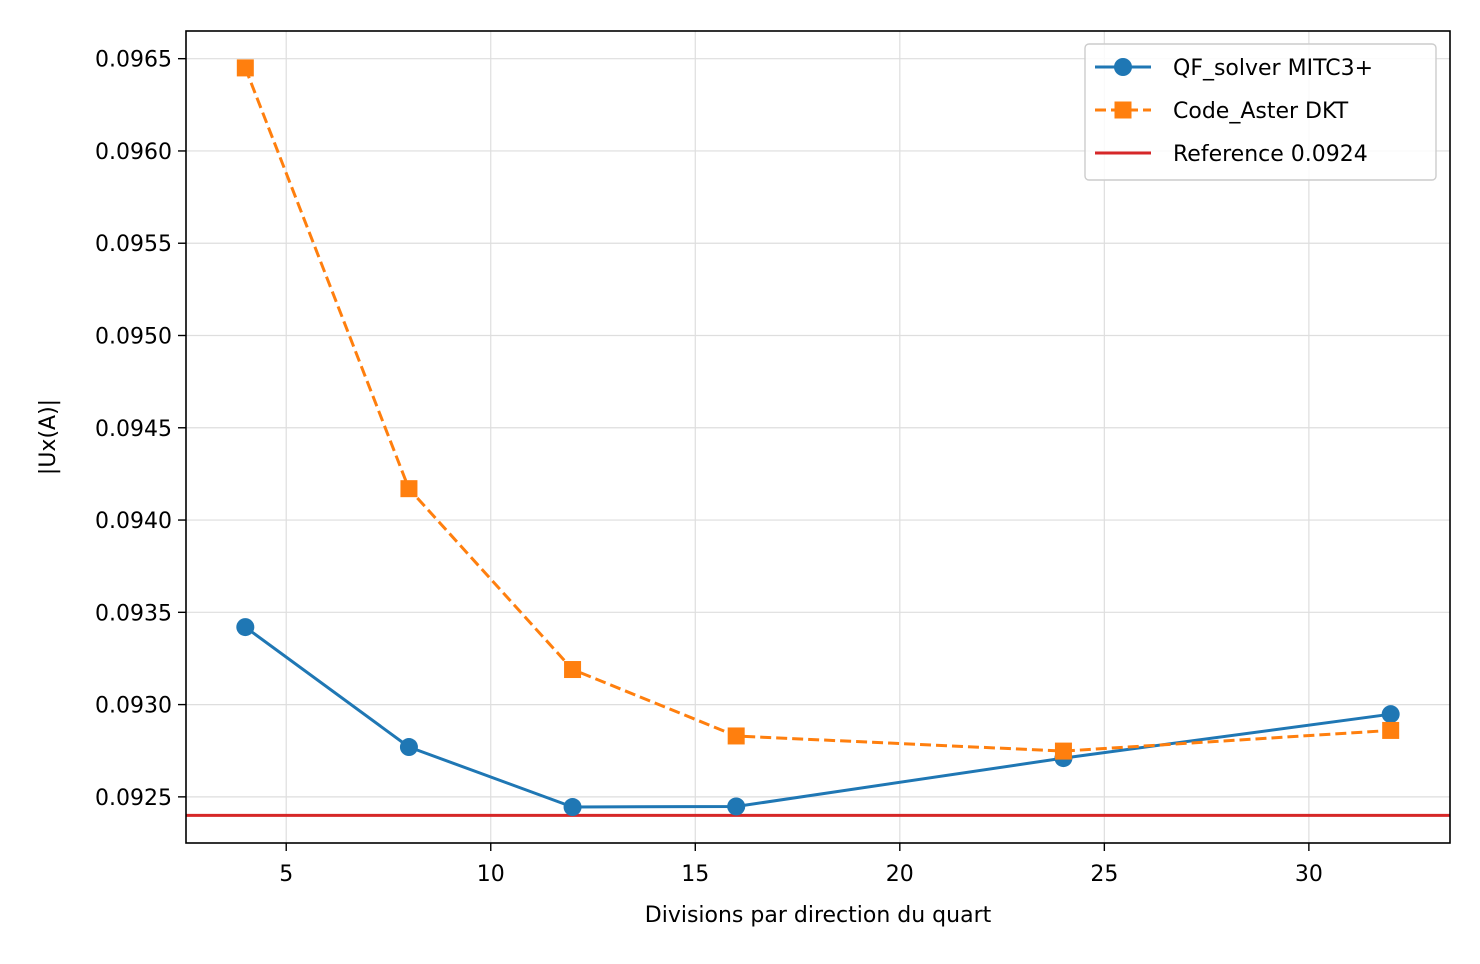  Describe the element at coordinates (133, 613) in the screenshot. I see `y-tick-label: 0.0935` at that location.